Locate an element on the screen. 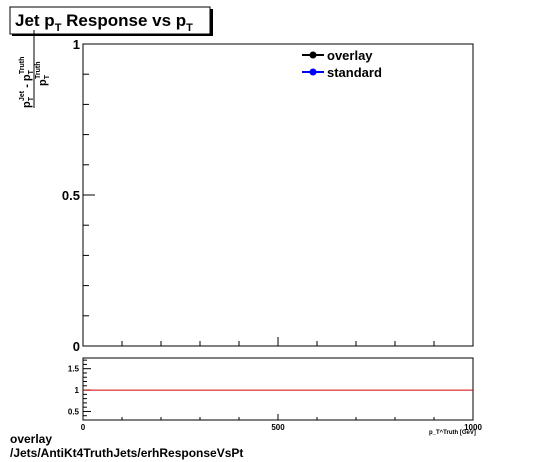 The image size is (546, 462). title-shadow-bottom is located at coordinates (112, 35).